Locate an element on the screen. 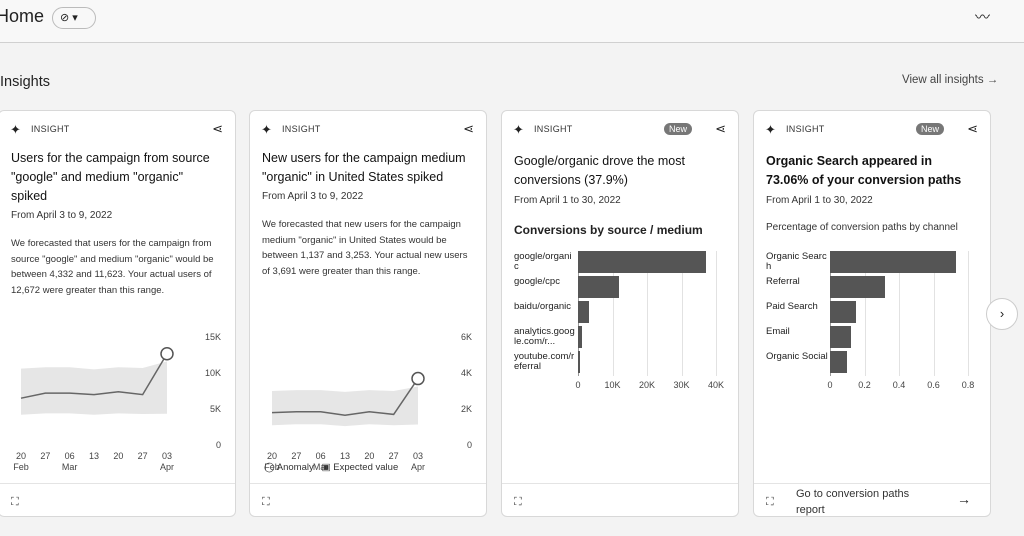 The width and height of the screenshot is (1024, 536). next-button: › is located at coordinates (1002, 314).